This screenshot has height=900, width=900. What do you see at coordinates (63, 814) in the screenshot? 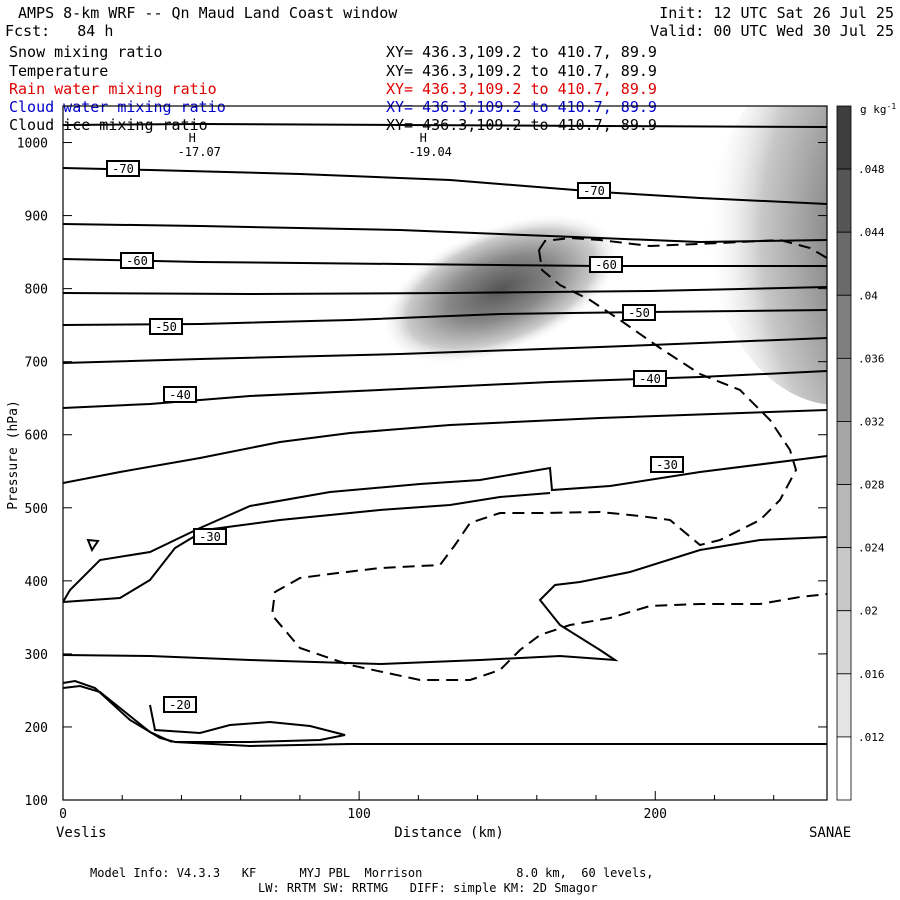
I see `x-tick-label: 0` at bounding box center [63, 814].